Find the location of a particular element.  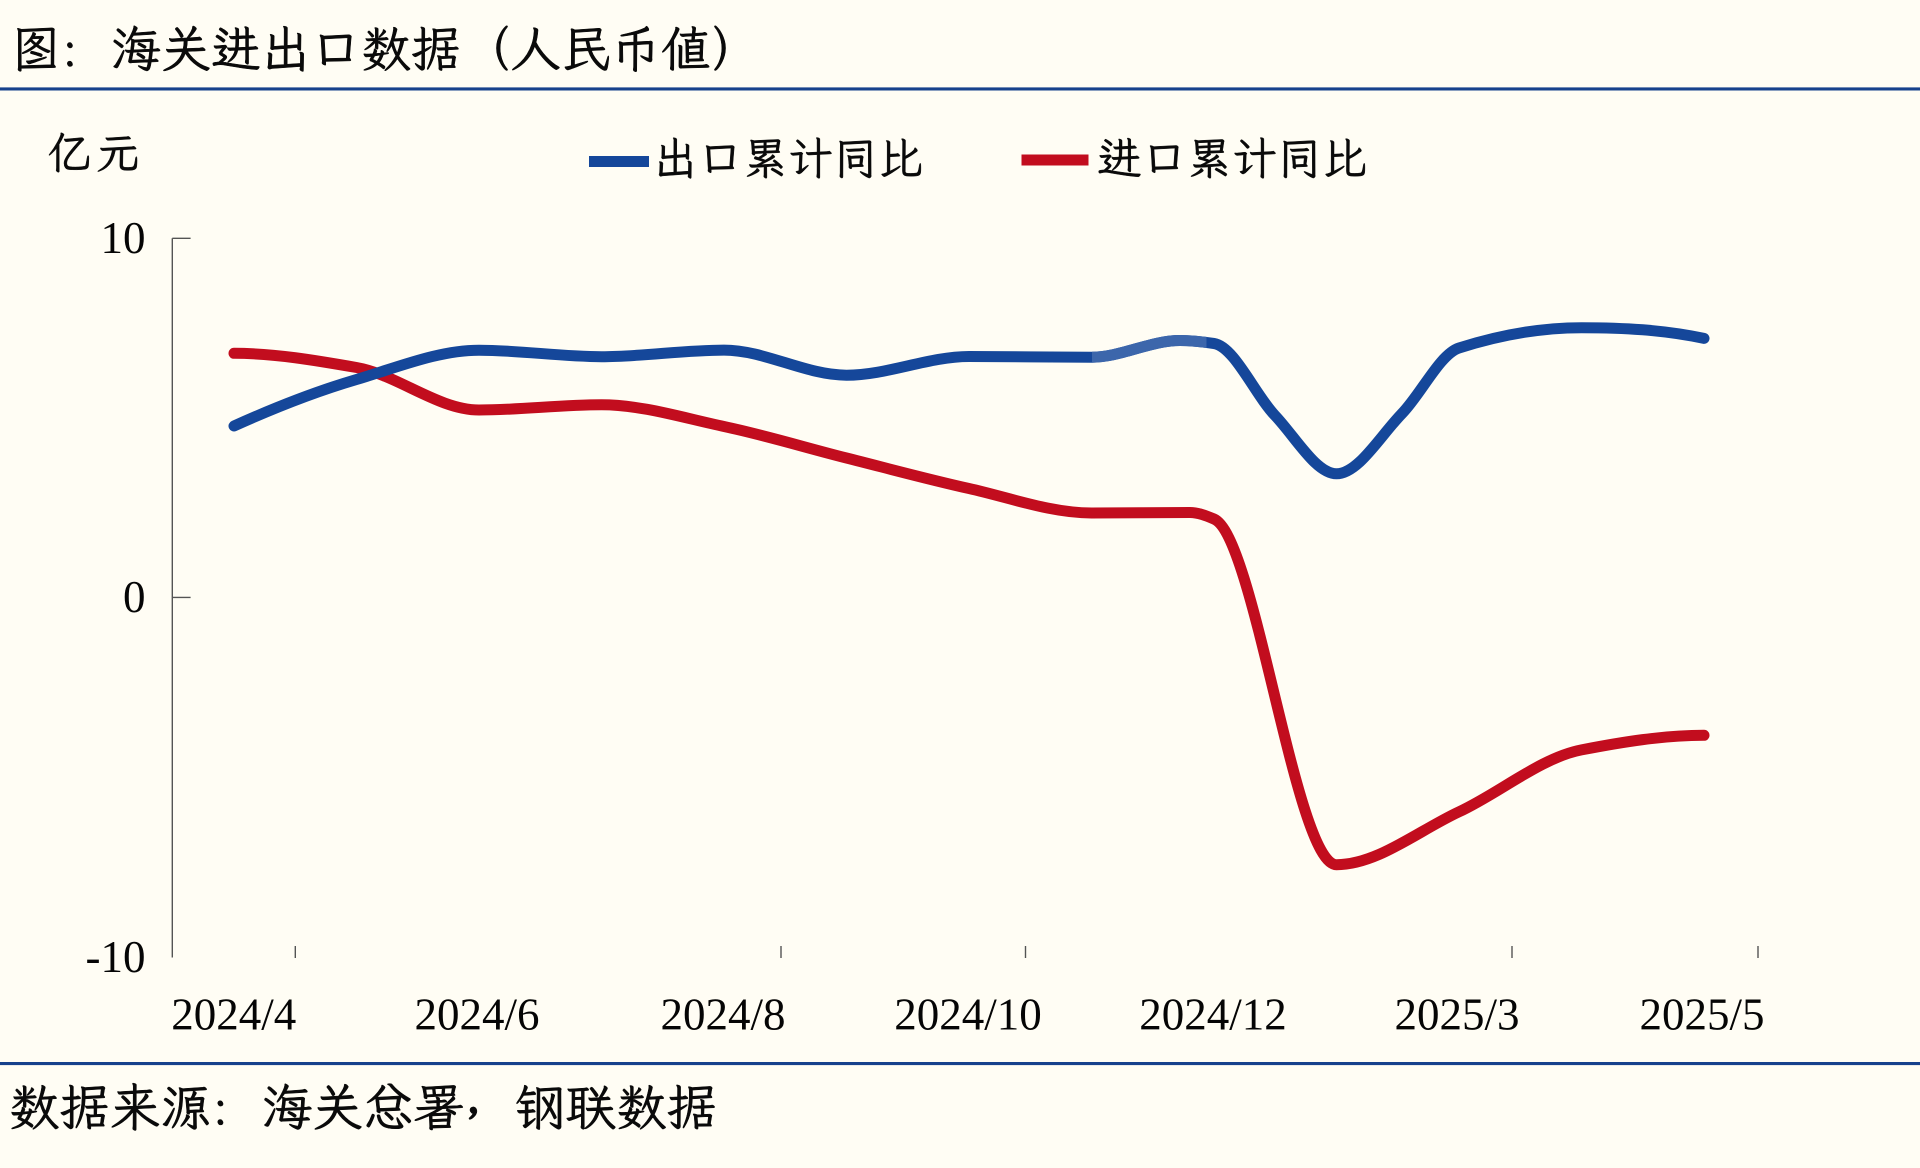

svg-text: -10 is located at coordinates (116, 957).